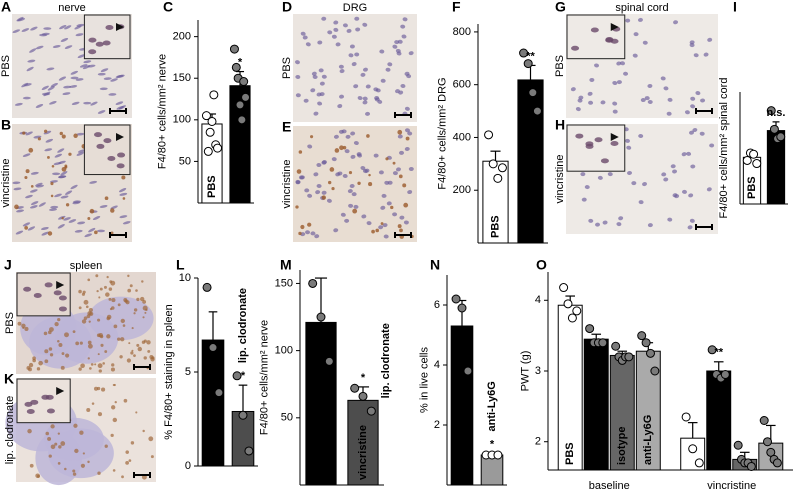 The width and height of the screenshot is (797, 495). I want to click on bar-label: anti-Ly6G, so click(648, 440).